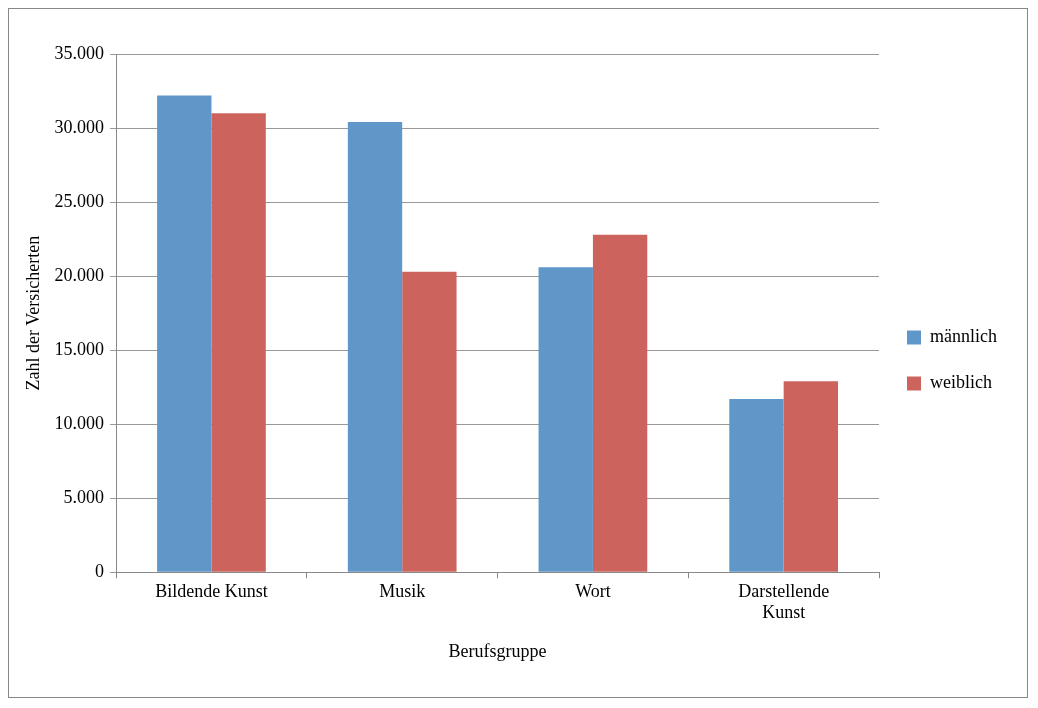 The width and height of the screenshot is (1038, 708). What do you see at coordinates (963, 336) in the screenshot?
I see `legend-label: männlich` at bounding box center [963, 336].